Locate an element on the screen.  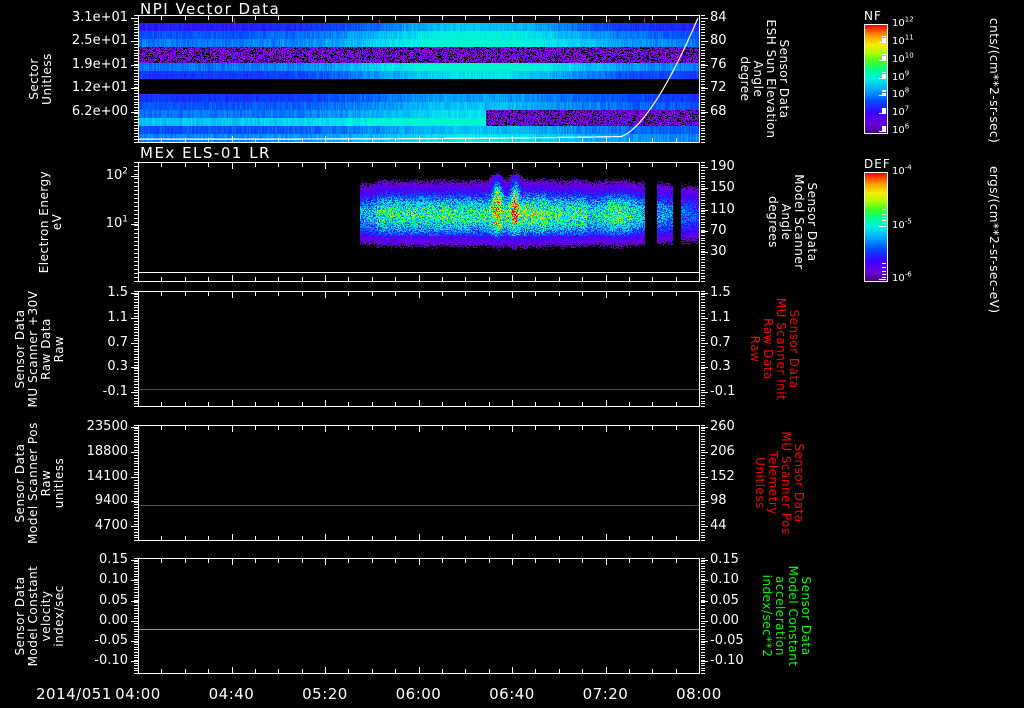
panel-2-y-ticks-left is located at coordinates (134, 222).